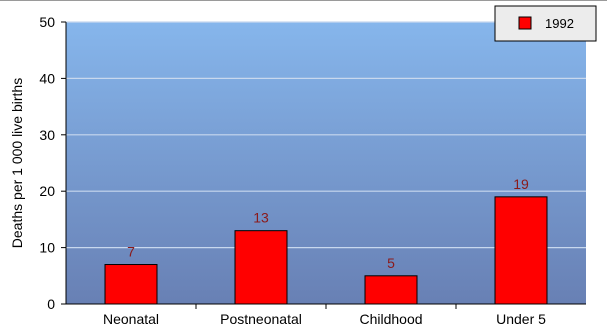  I want to click on y-tick-label-30: 30, so click(47, 135).